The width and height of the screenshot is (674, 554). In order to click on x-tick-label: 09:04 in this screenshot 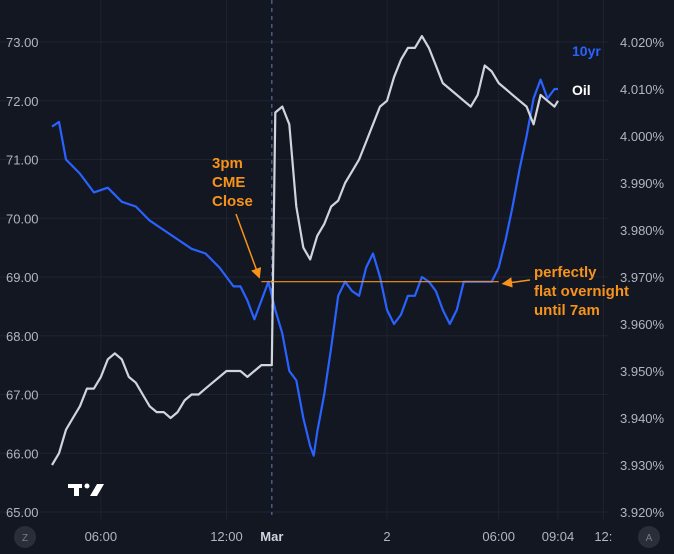, I will do `click(558, 536)`.